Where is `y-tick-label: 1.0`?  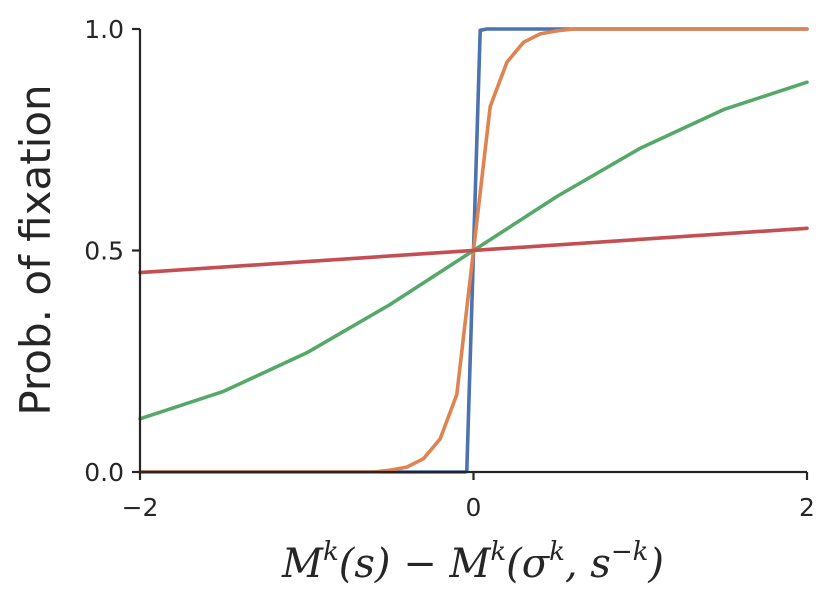 y-tick-label: 1.0 is located at coordinates (104, 29).